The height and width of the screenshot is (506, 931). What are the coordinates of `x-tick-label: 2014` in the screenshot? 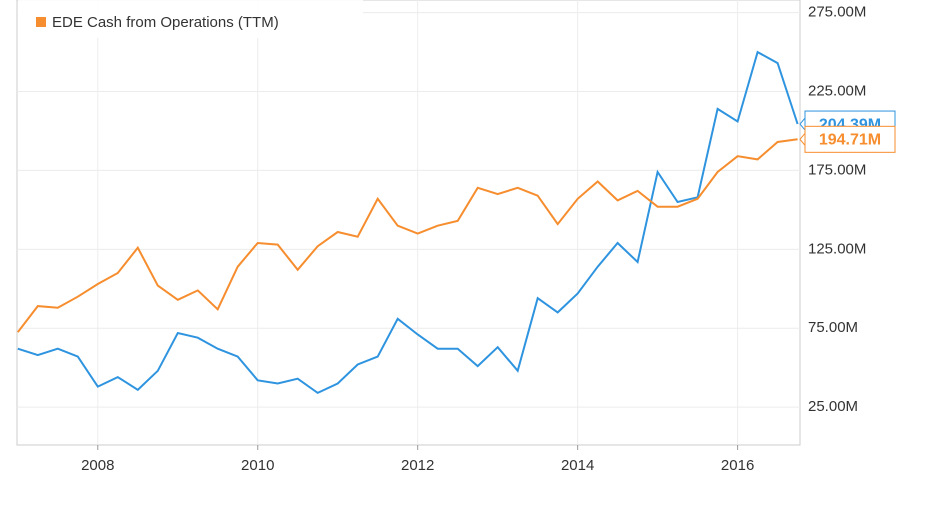 It's located at (577, 465).